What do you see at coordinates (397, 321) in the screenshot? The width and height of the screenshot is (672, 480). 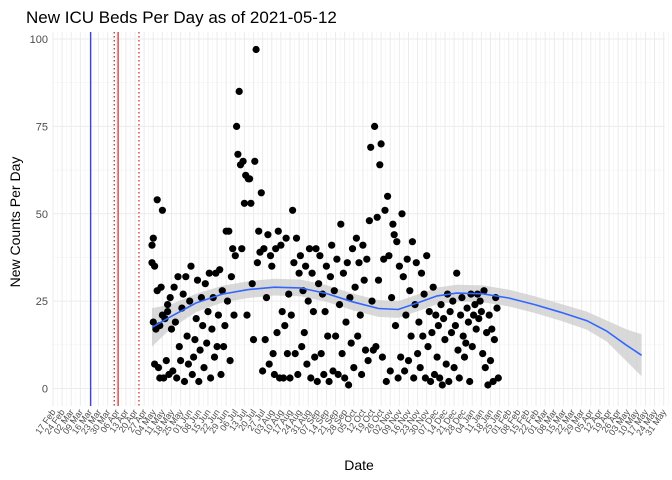 I see `smooth-line-layer` at bounding box center [397, 321].